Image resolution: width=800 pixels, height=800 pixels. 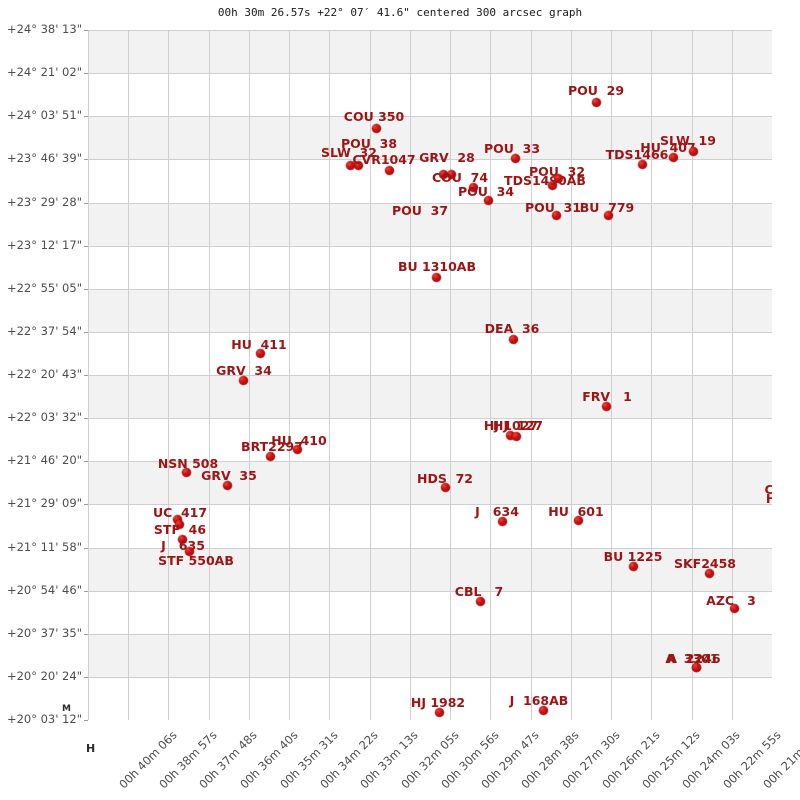 What do you see at coordinates (44, 546) in the screenshot?
I see `y-tick-label: +21° 11' 58"` at bounding box center [44, 546].